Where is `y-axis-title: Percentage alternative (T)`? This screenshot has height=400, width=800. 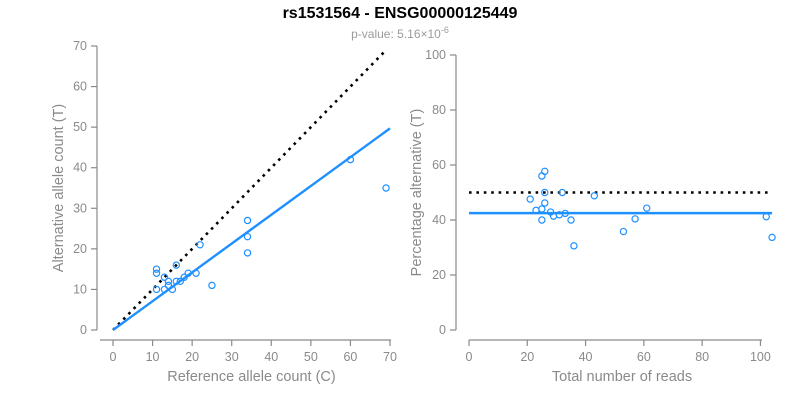 y-axis-title: Percentage alternative (T) is located at coordinates (417, 193).